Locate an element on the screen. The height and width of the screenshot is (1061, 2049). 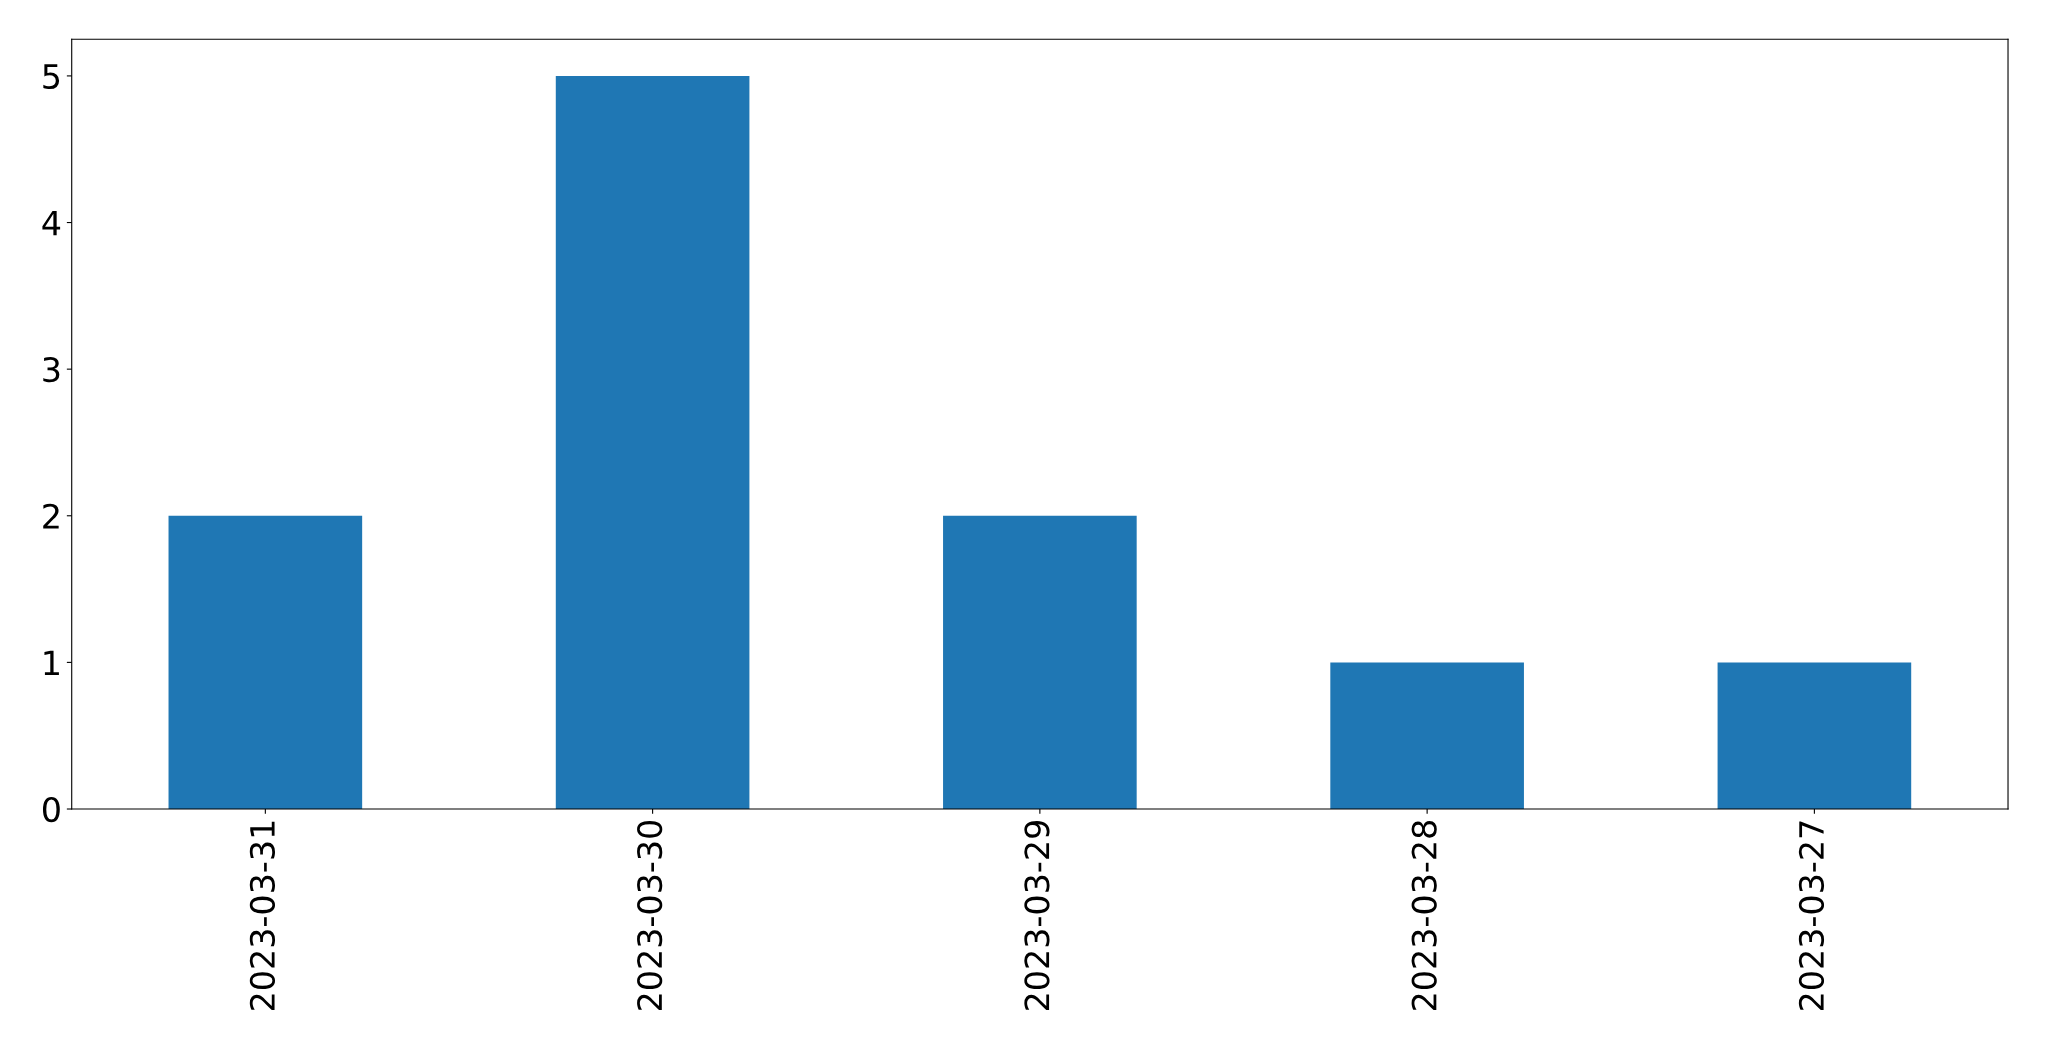
y-tick-label: 1 is located at coordinates (51, 663).